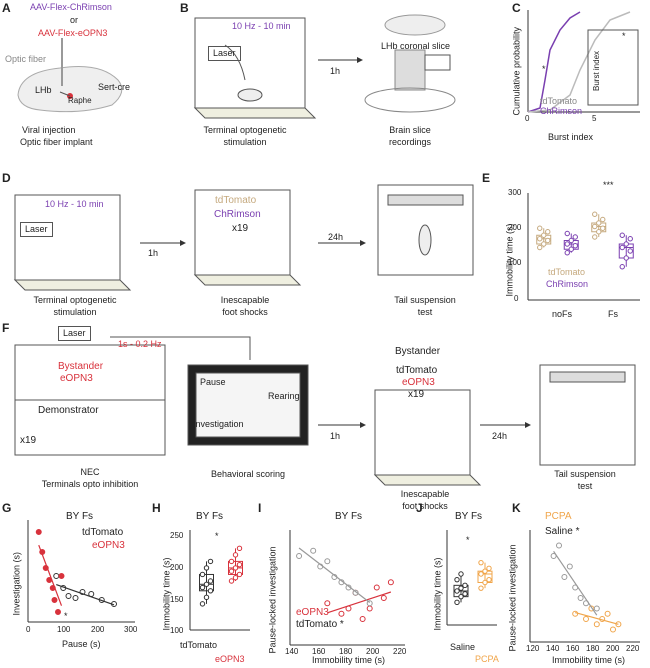  I want to click on caption-f3a: Inescapable, so click(425, 494).